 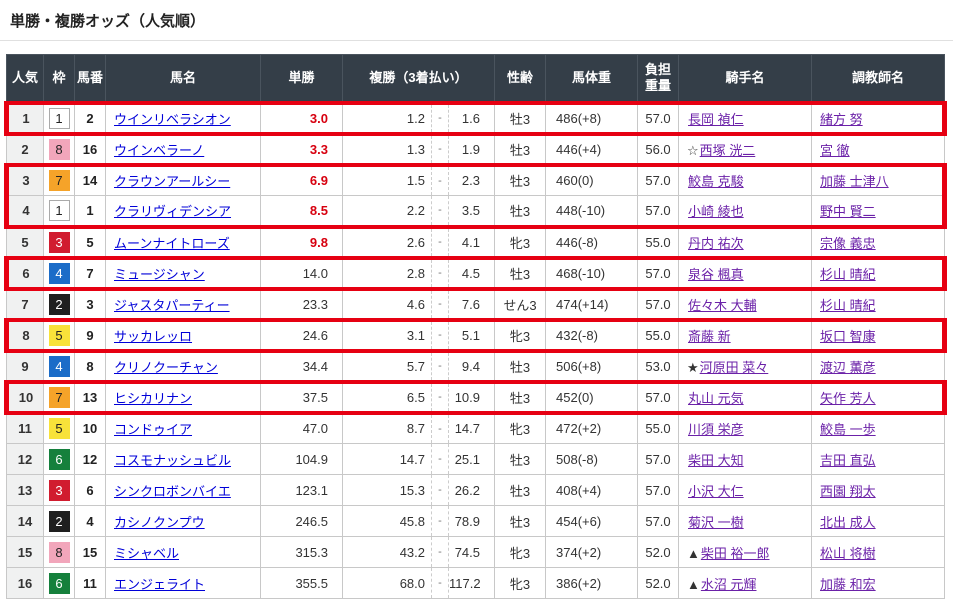 I want to click on jockey-link: 河原田 菜々, so click(x=734, y=367).